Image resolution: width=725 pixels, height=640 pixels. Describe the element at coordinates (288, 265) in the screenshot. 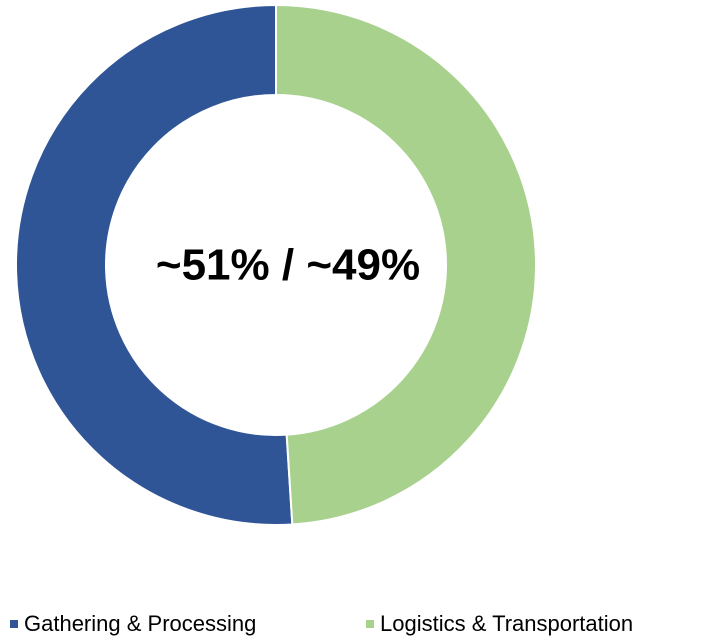

I see `center-label: ~51% / ~49%` at that location.